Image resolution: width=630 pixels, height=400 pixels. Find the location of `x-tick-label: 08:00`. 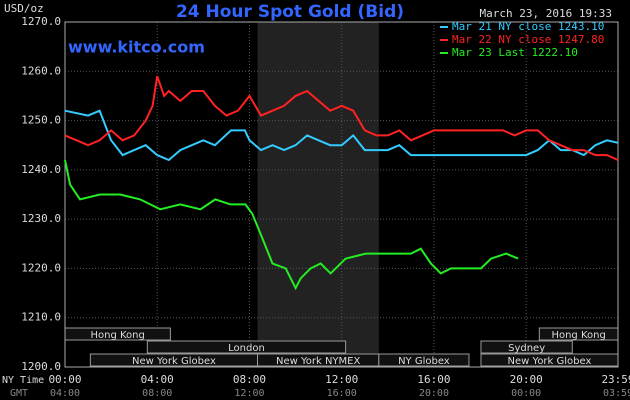

x-tick-label: 08:00 is located at coordinates (249, 379).